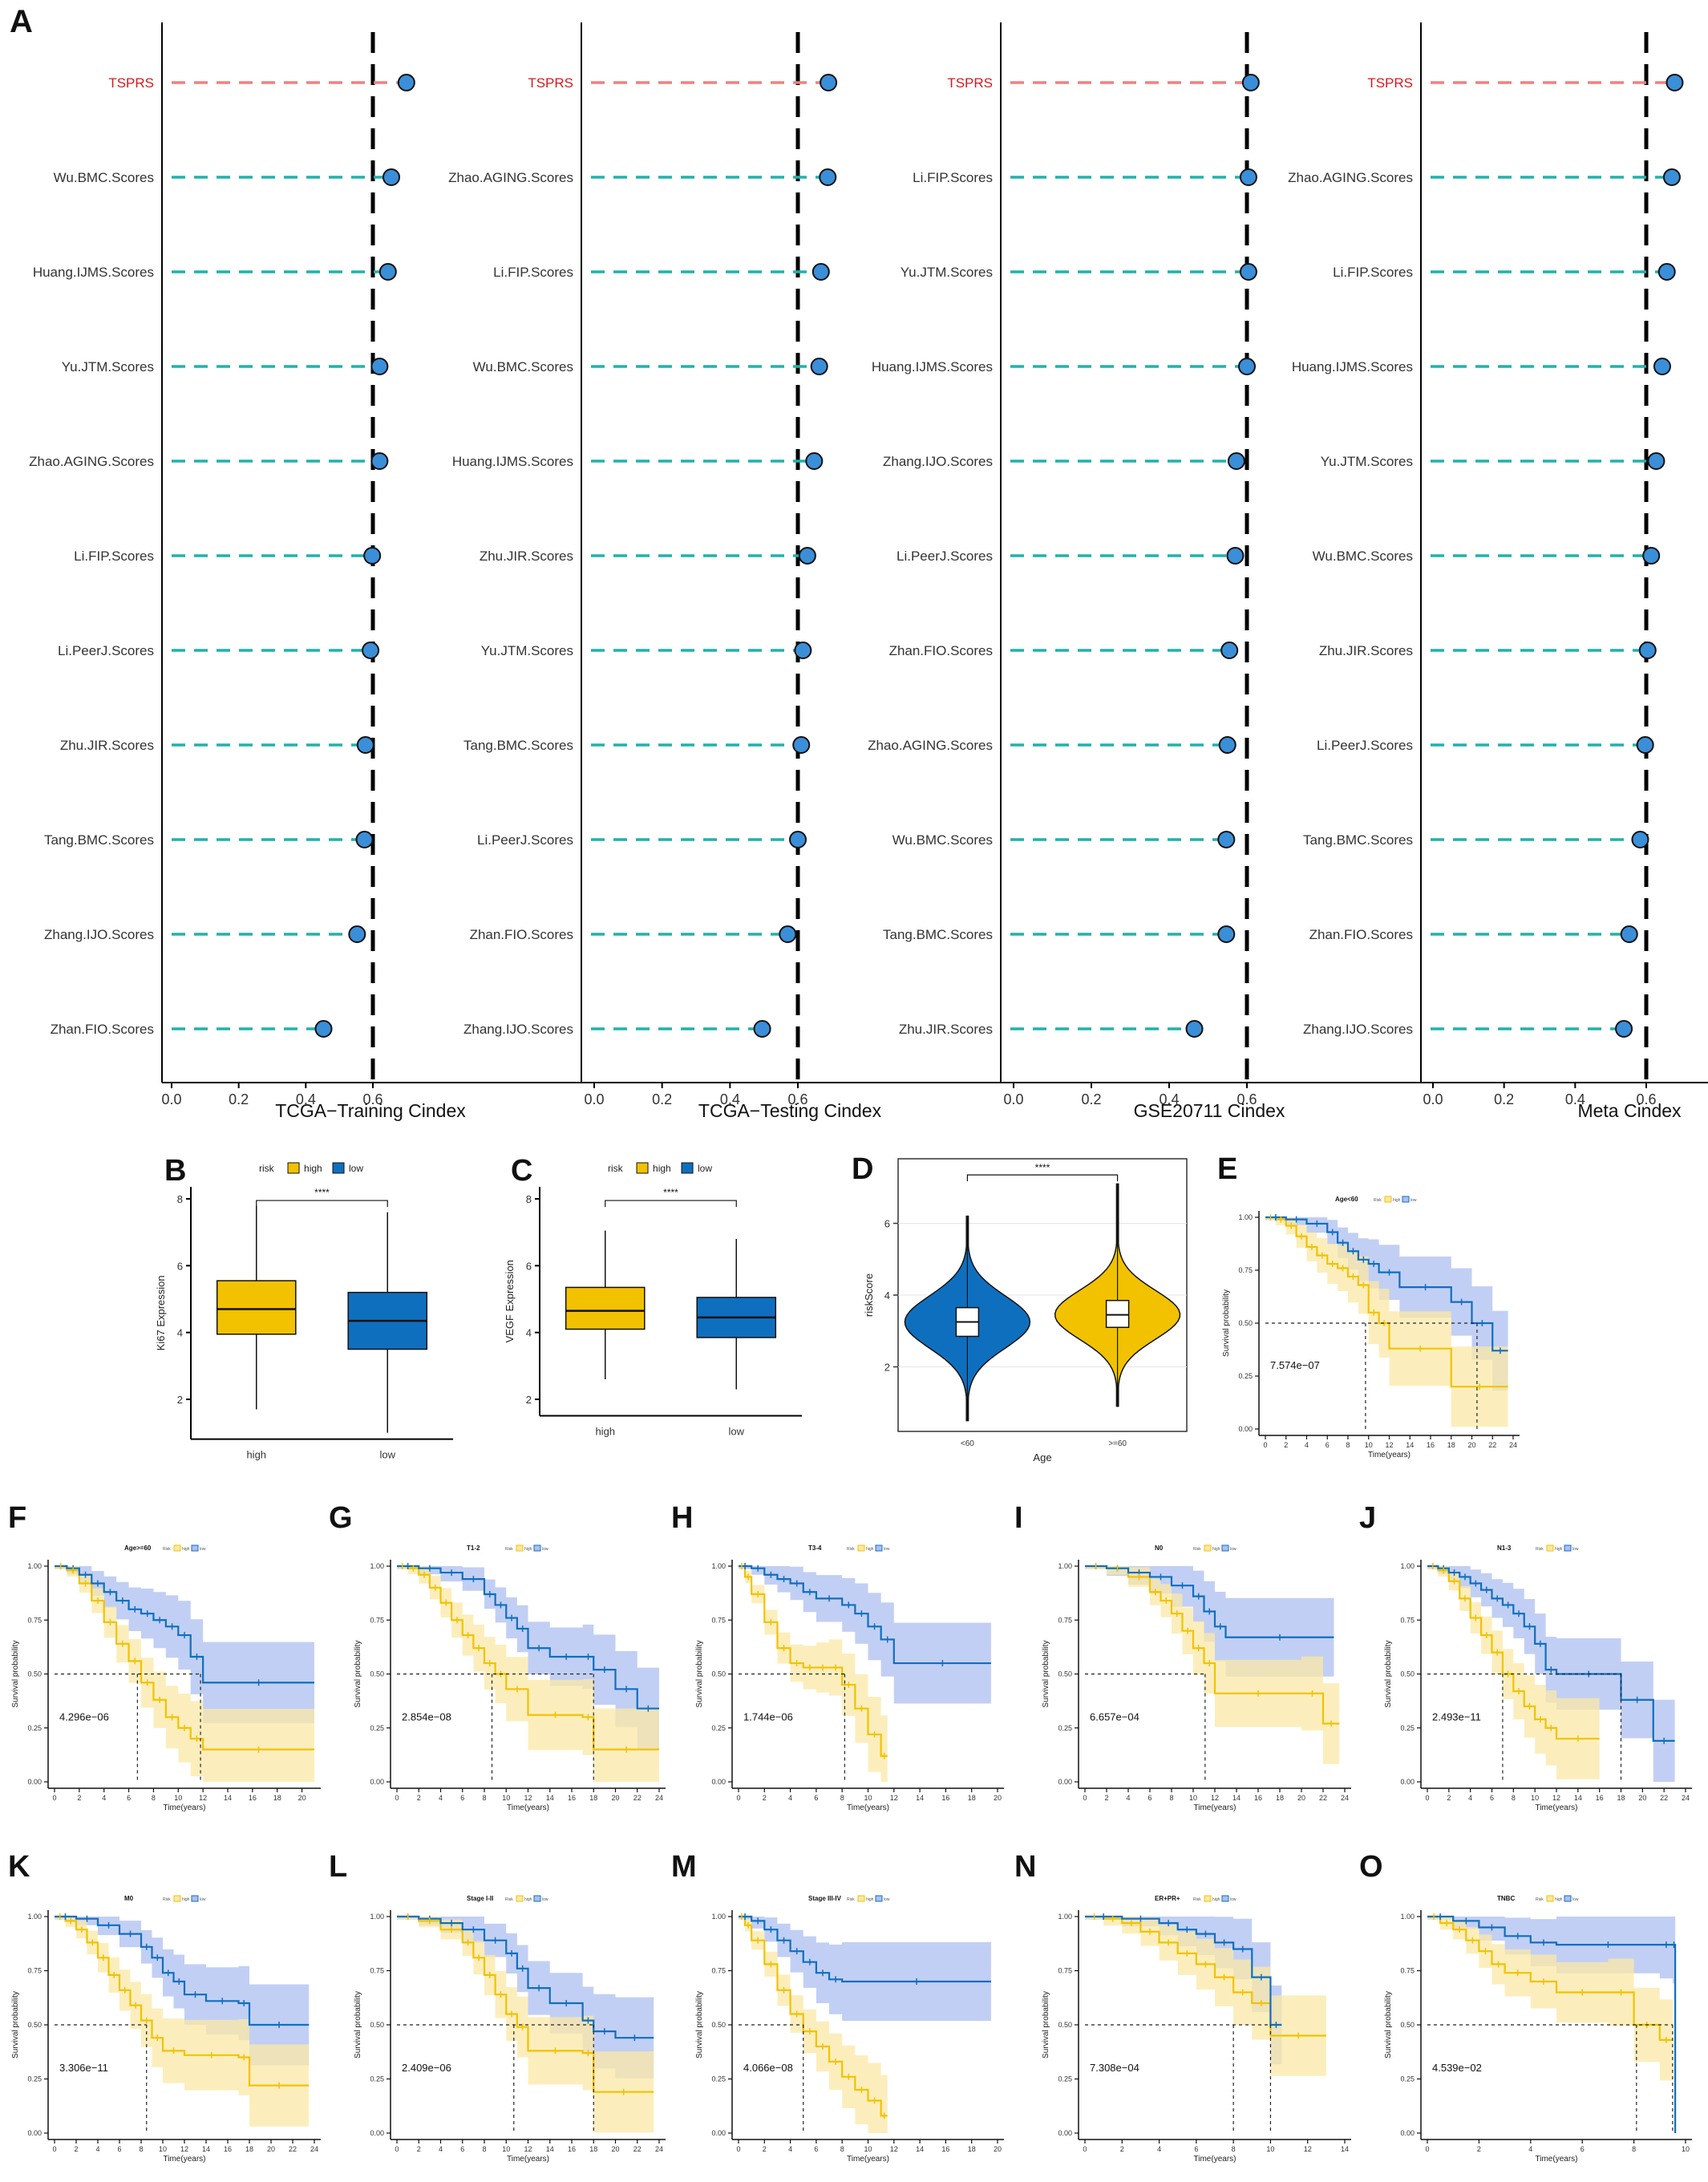 The width and height of the screenshot is (1708, 2182). What do you see at coordinates (1042, 1178) in the screenshot?
I see `significance-bracket` at bounding box center [1042, 1178].